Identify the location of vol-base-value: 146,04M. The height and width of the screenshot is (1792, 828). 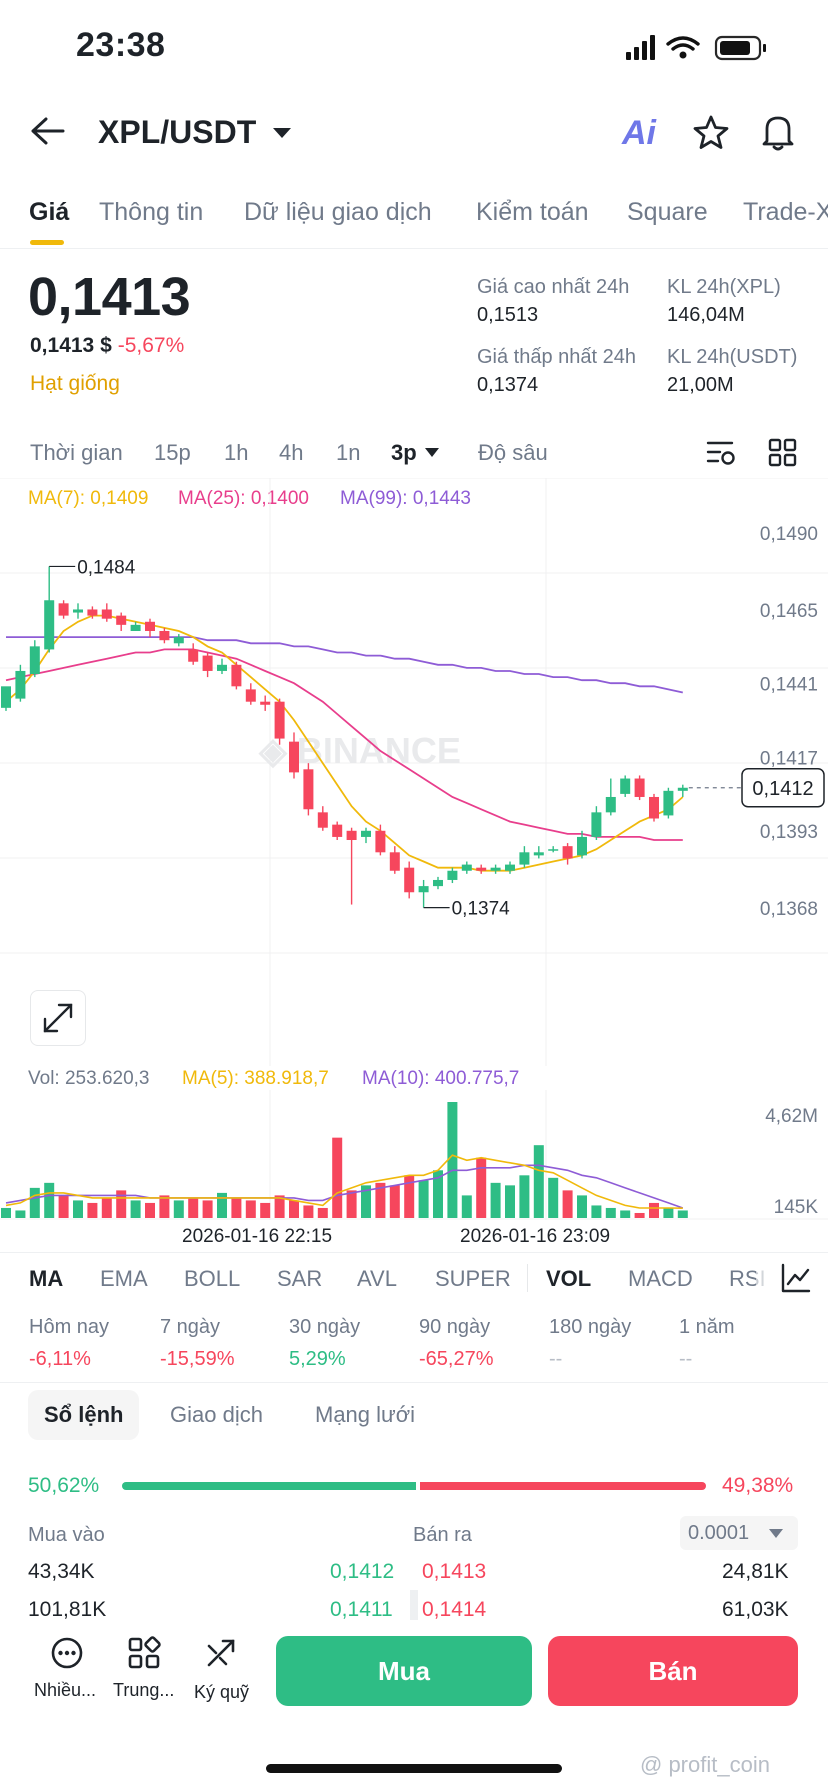
(706, 315).